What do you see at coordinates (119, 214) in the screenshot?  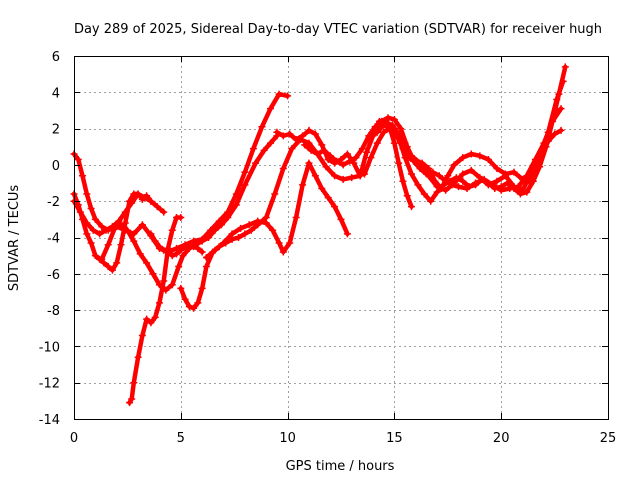 I see `series-s3` at bounding box center [119, 214].